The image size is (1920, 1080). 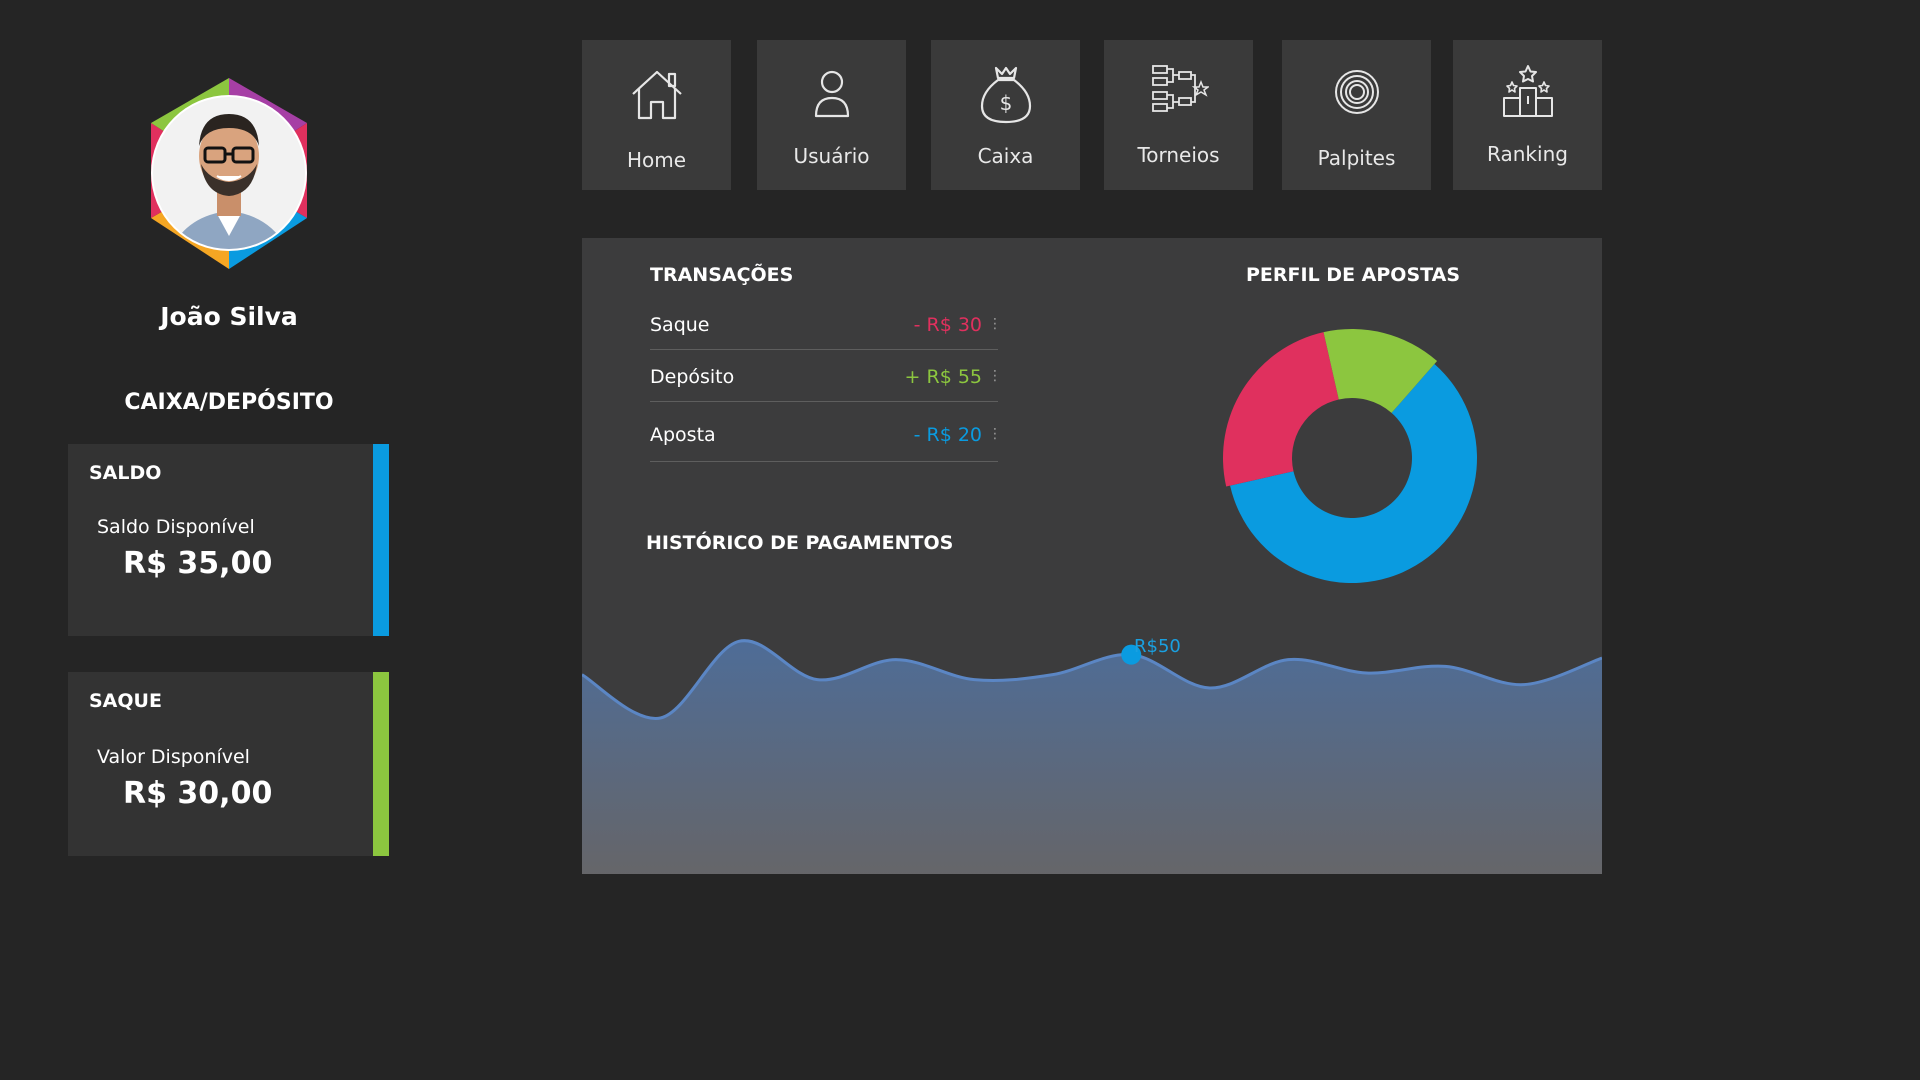 I want to click on highlight-point, so click(x=1131, y=654).